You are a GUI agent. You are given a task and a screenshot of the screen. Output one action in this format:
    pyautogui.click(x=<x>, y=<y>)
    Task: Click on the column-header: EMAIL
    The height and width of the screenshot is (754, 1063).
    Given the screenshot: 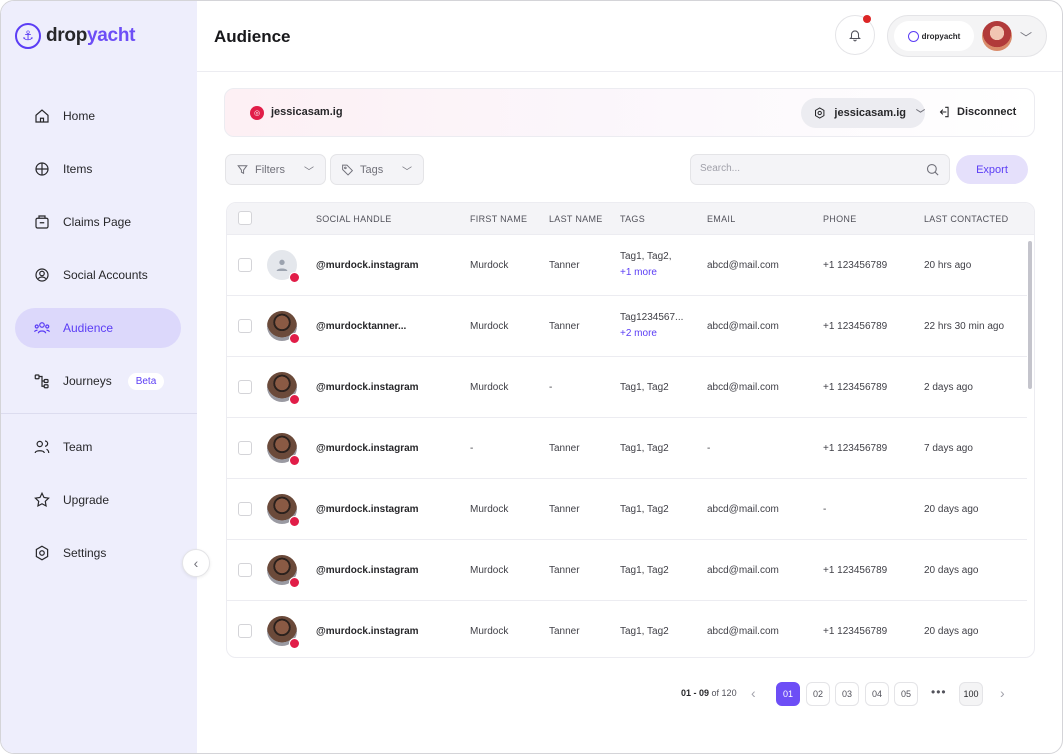 What is the action you would take?
    pyautogui.click(x=721, y=219)
    